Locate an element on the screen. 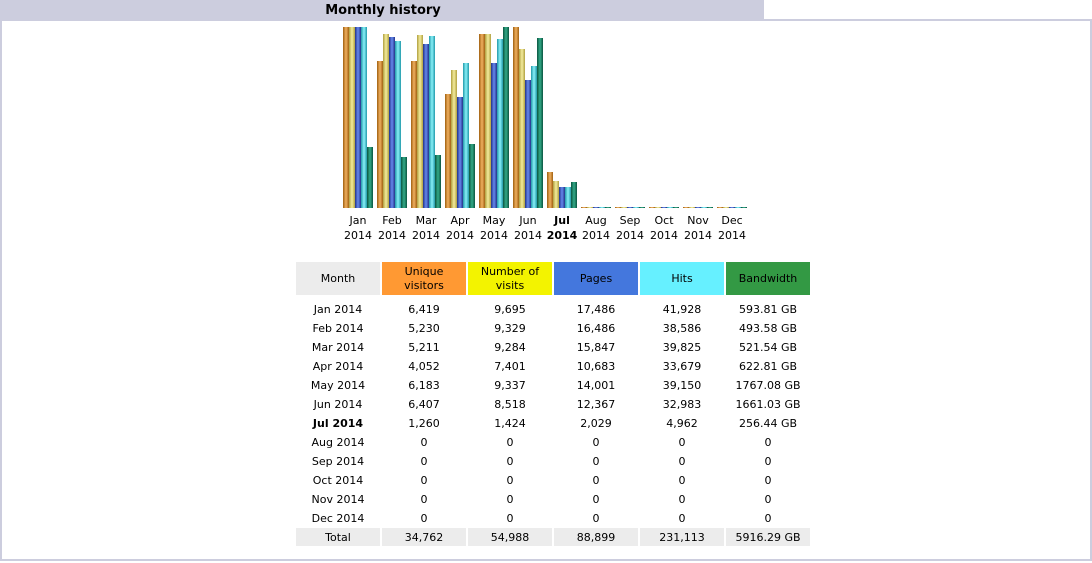  bar-unique-jan is located at coordinates (346, 117).